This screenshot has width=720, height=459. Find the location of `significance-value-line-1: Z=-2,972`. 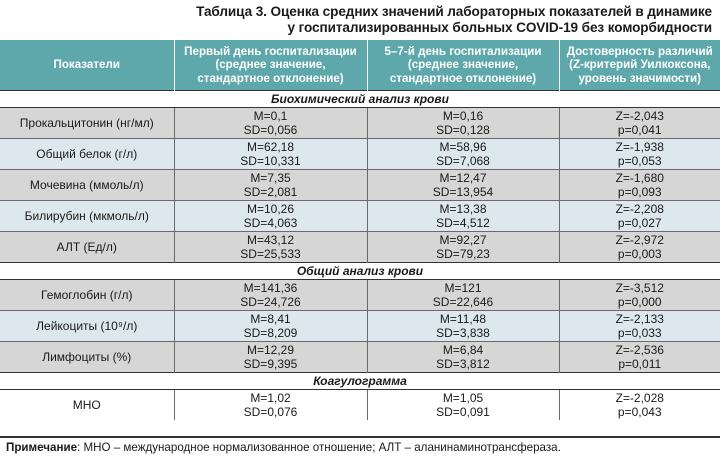

significance-value-line-1: Z=-2,972 is located at coordinates (639, 240).